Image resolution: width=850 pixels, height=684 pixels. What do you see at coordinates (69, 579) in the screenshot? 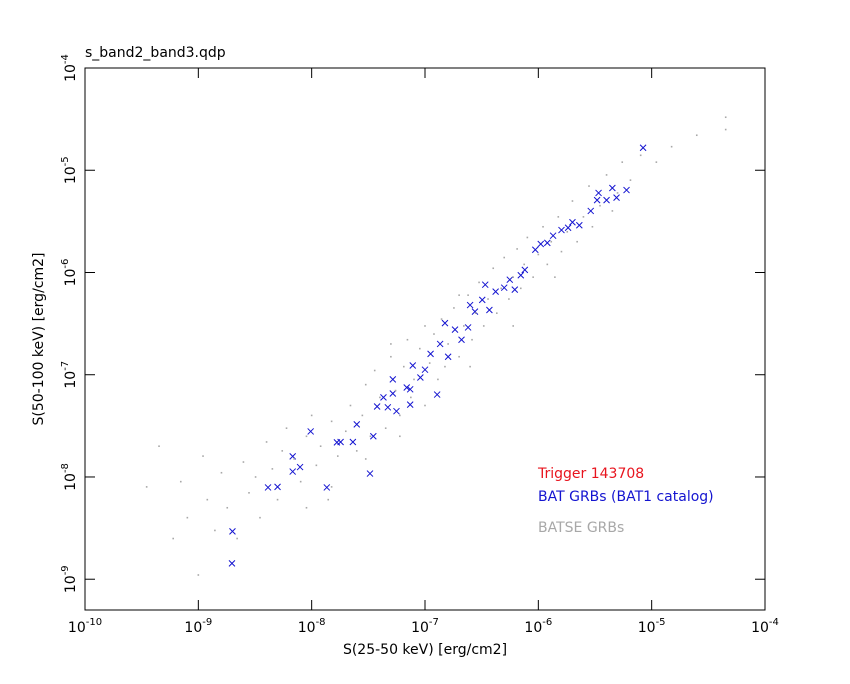
I see `y-tick-label: 10-9` at bounding box center [69, 579].